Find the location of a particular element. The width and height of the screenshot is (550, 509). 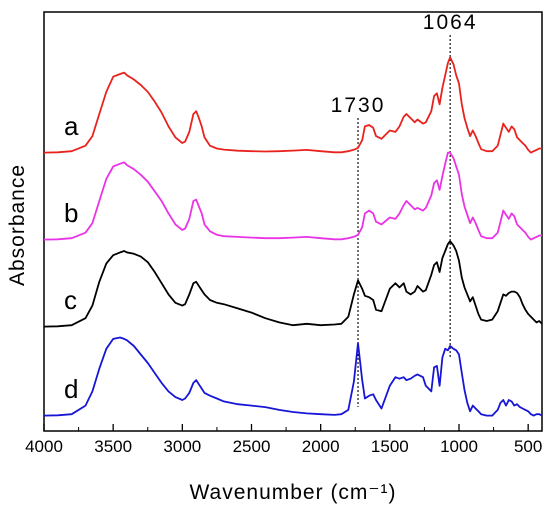

x-tick-label-4000: 4000 is located at coordinates (44, 446).